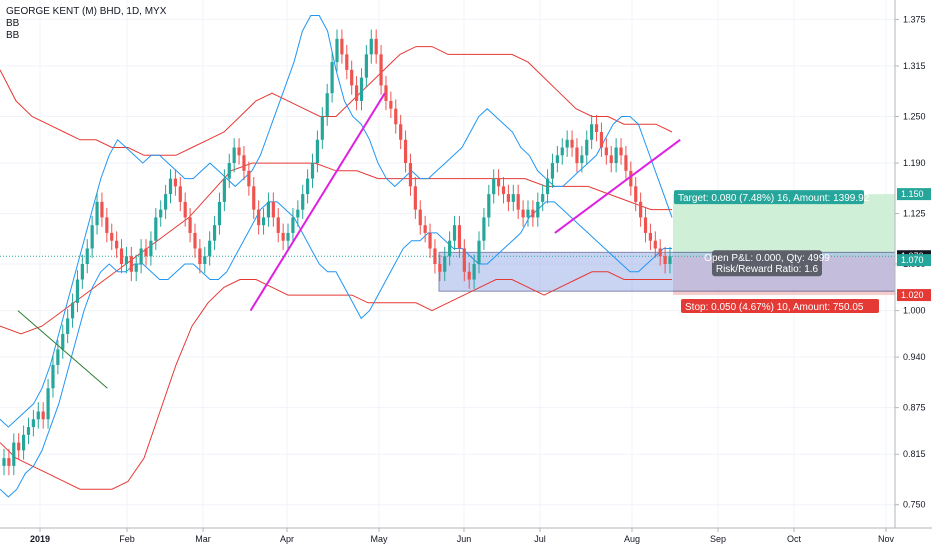  I want to click on pnl-label-text: Open P&L: 0.000, Qty: 4999, so click(767, 258).